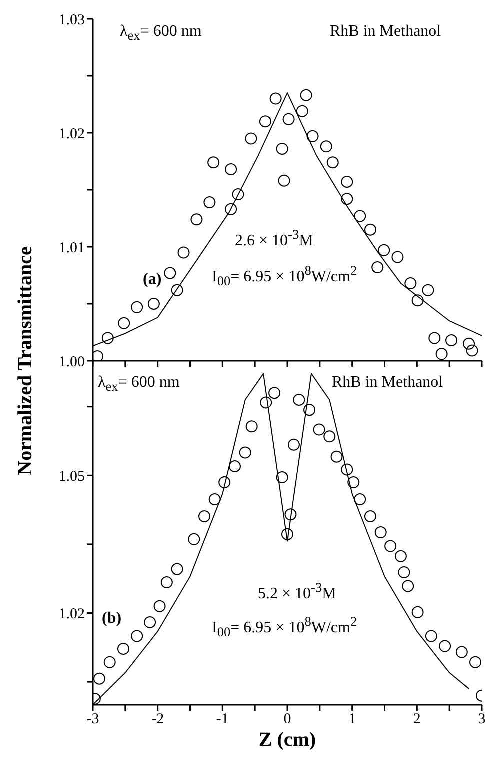  Describe the element at coordinates (158, 720) in the screenshot. I see `x-tick-label: -2` at that location.